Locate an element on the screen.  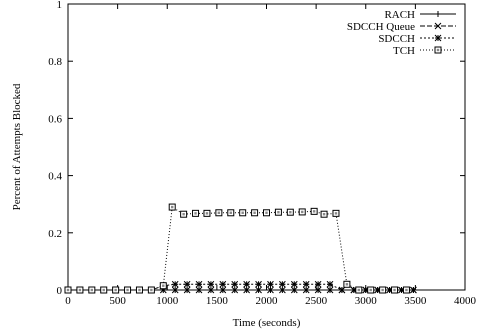
x-axis-label: Time (seconds) is located at coordinates (267, 323).